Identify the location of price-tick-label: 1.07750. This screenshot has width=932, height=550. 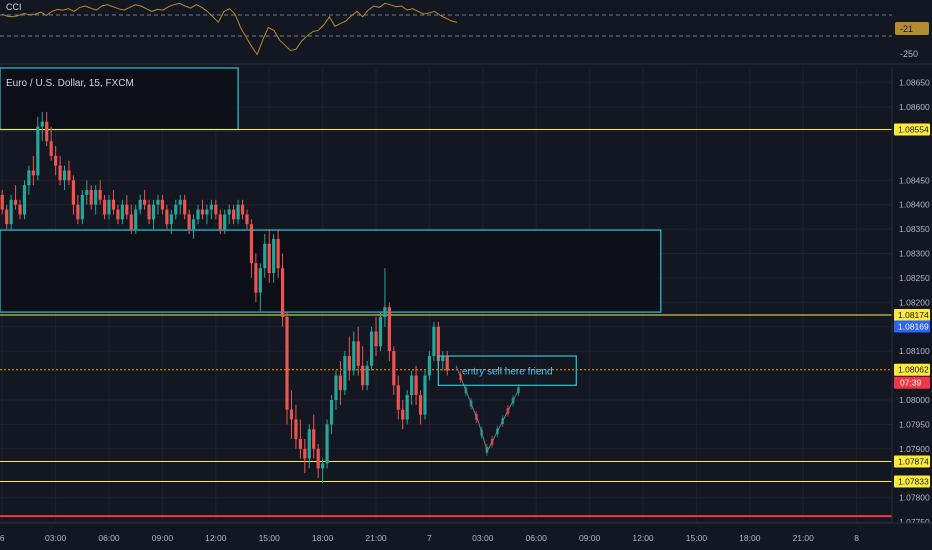
(914, 522).